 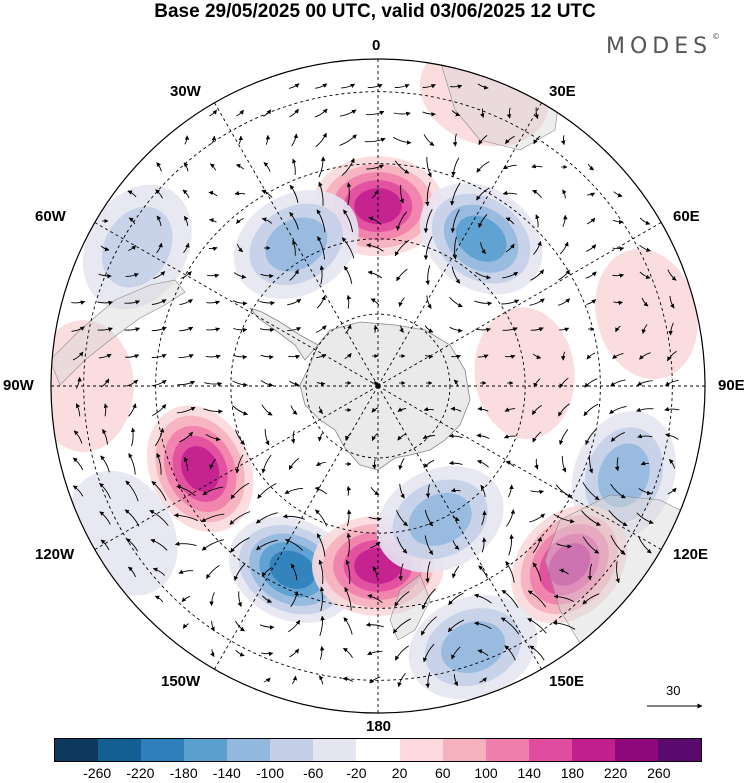 I want to click on latitude-circle, so click(x=378, y=386).